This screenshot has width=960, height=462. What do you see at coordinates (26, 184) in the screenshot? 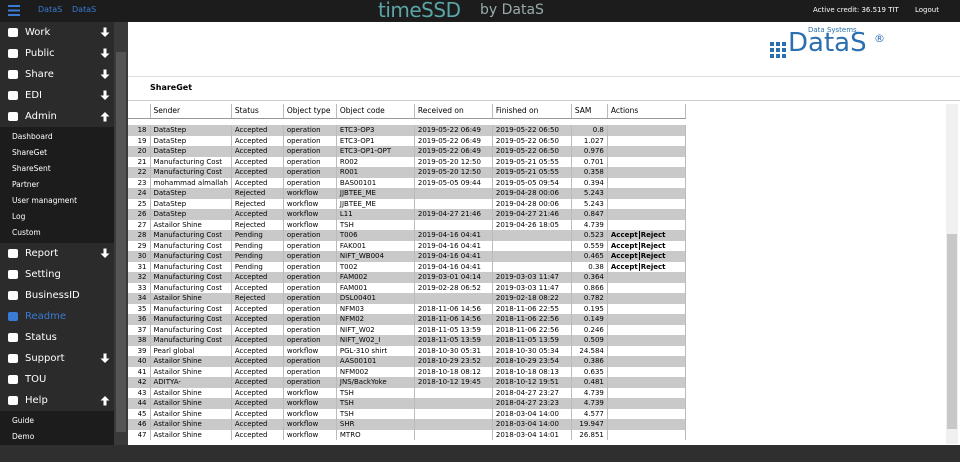
I see `submenu-item: Partner` at bounding box center [26, 184].